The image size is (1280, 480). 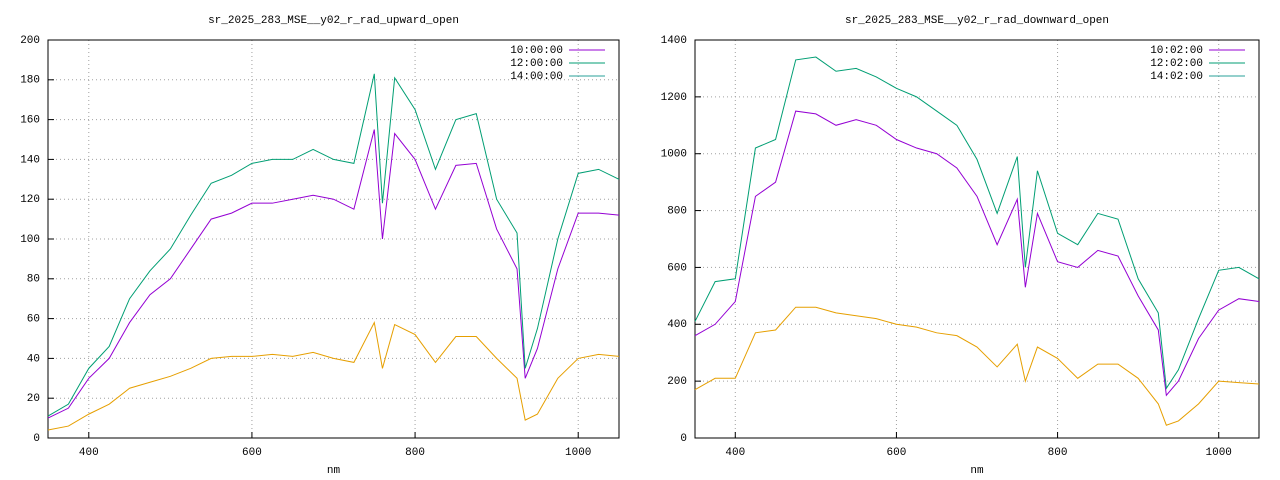 What do you see at coordinates (674, 155) in the screenshot?
I see `y-tick-label: 1000` at bounding box center [674, 155].